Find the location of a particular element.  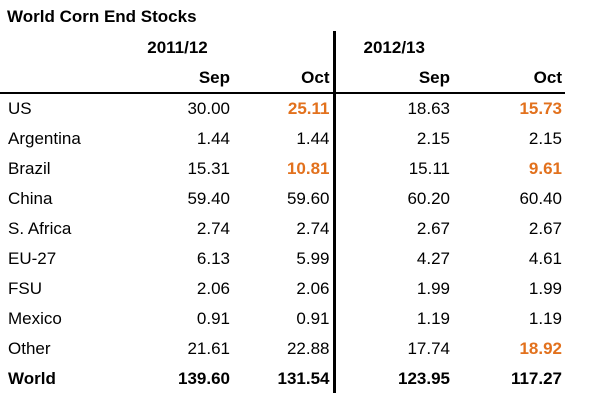

cell-value: 131.54 is located at coordinates (303, 378).